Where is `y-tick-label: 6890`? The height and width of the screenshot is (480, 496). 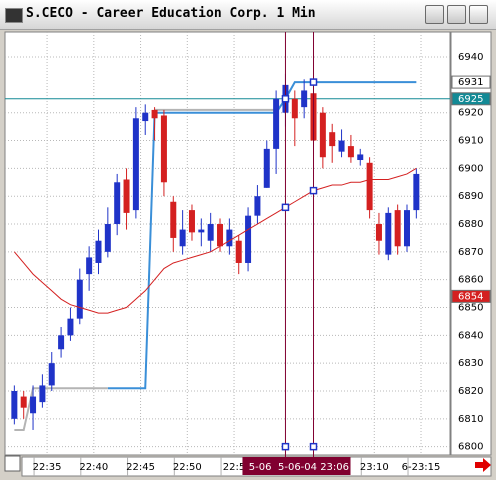
y-tick-label: 6890 is located at coordinates (470, 196).